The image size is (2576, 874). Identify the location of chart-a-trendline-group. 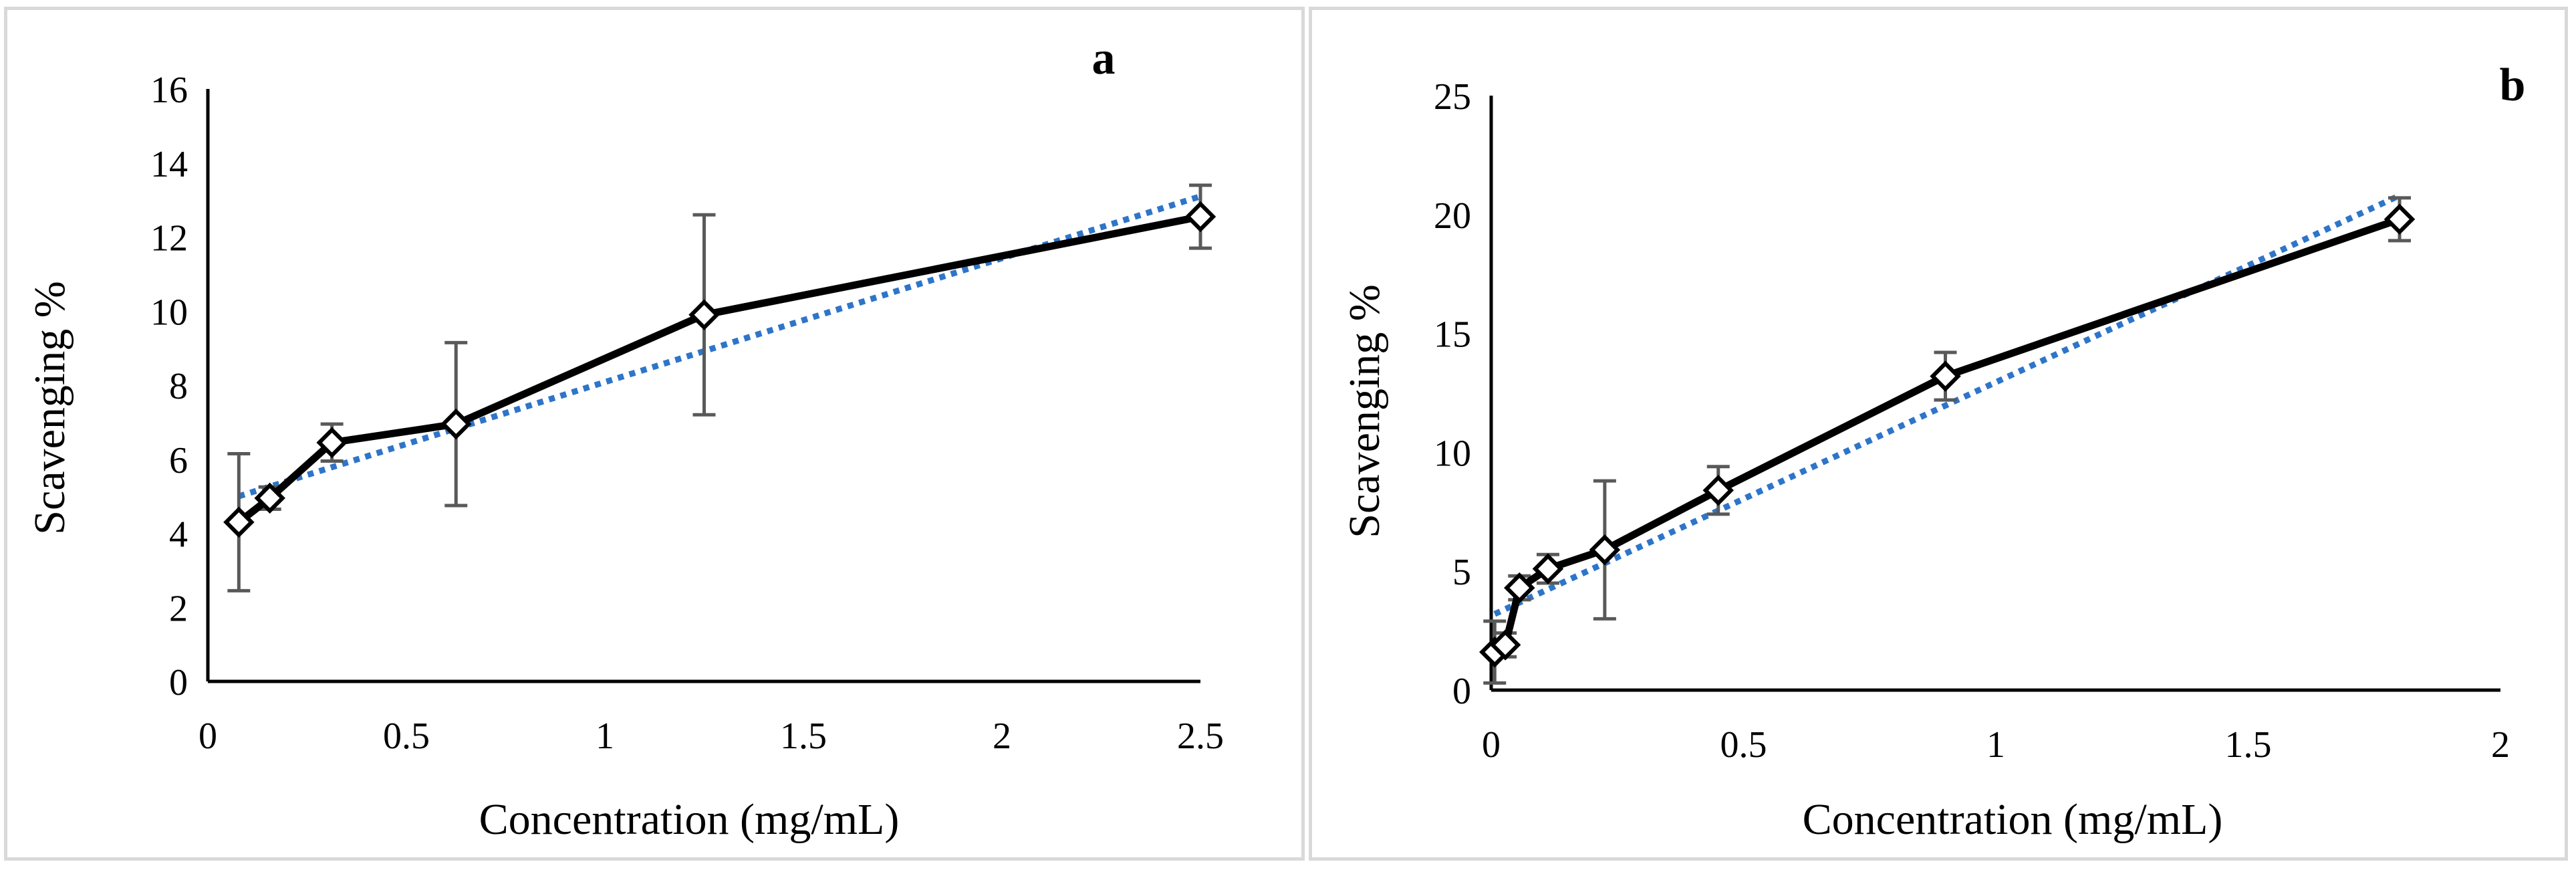
(719, 346).